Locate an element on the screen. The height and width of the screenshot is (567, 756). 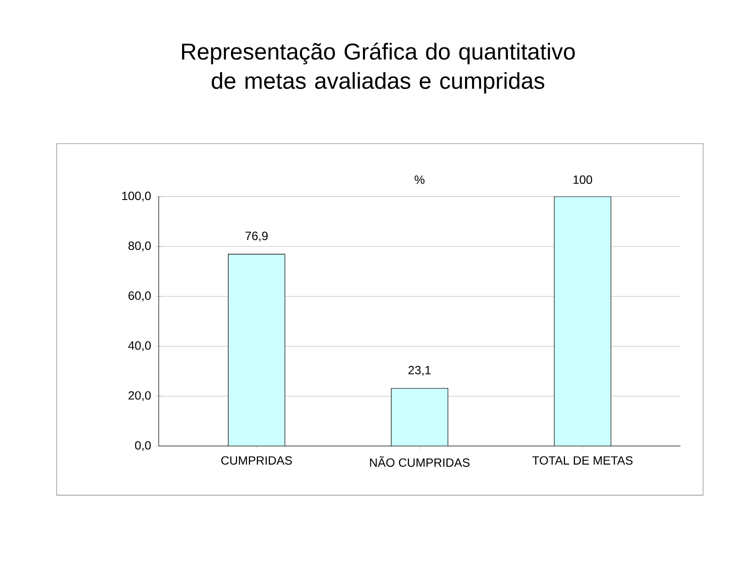
chart-title: Representação Gráfica do quantitativo de metas avaliadas e cumpridas is located at coordinates (378, 68).